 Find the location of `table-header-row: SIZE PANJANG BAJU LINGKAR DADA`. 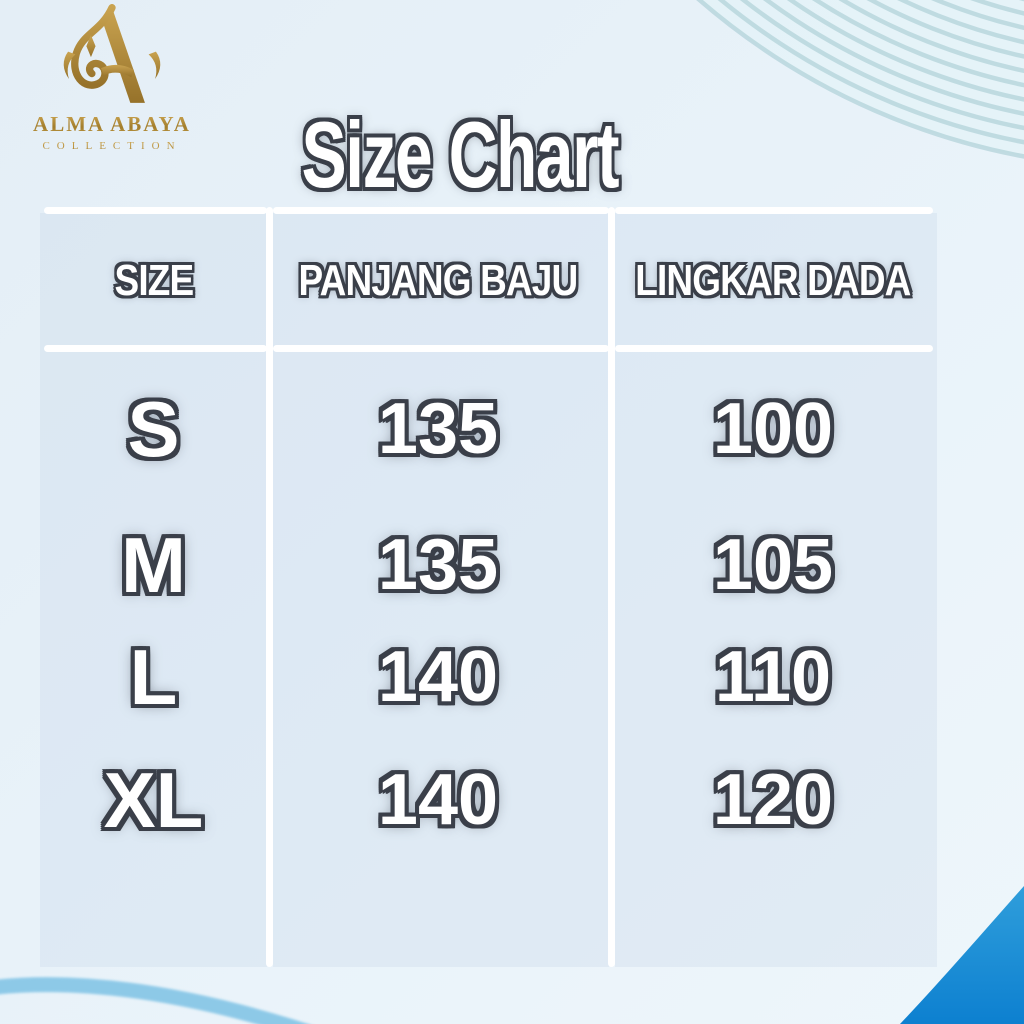

table-header-row: SIZE PANJANG BAJU LINGKAR DADA is located at coordinates (488, 281).